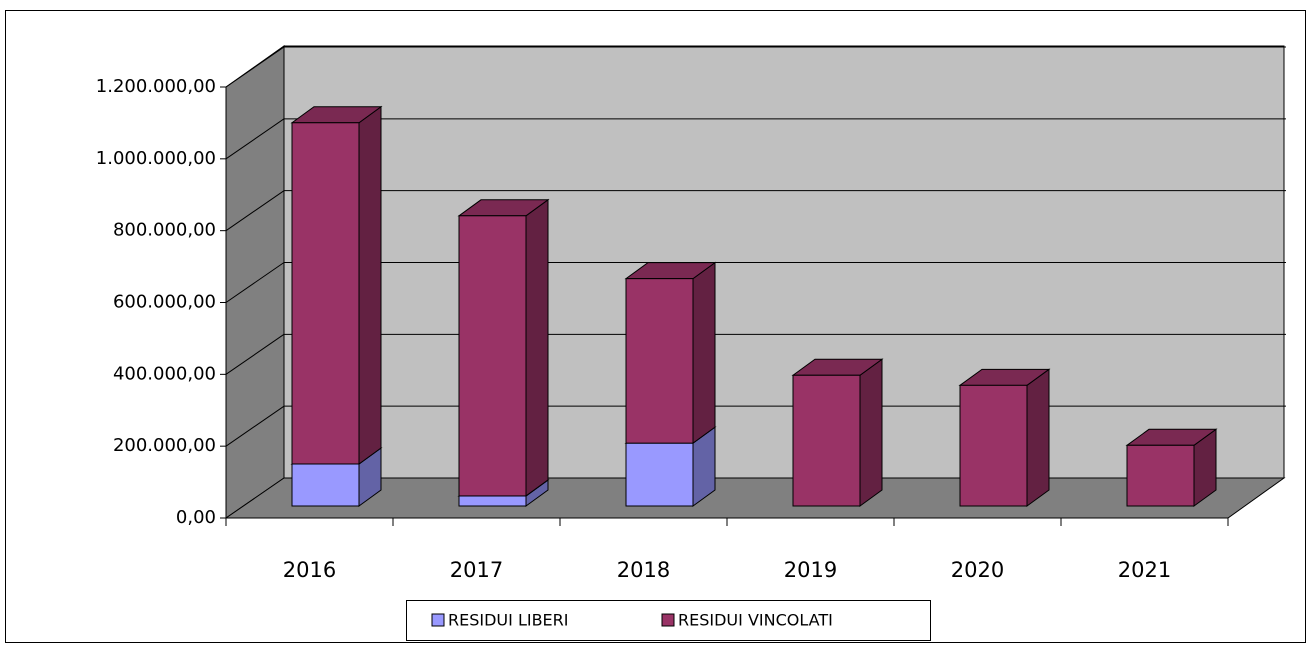 This screenshot has height=648, width=1314. What do you see at coordinates (755, 498) in the screenshot?
I see `floor` at bounding box center [755, 498].